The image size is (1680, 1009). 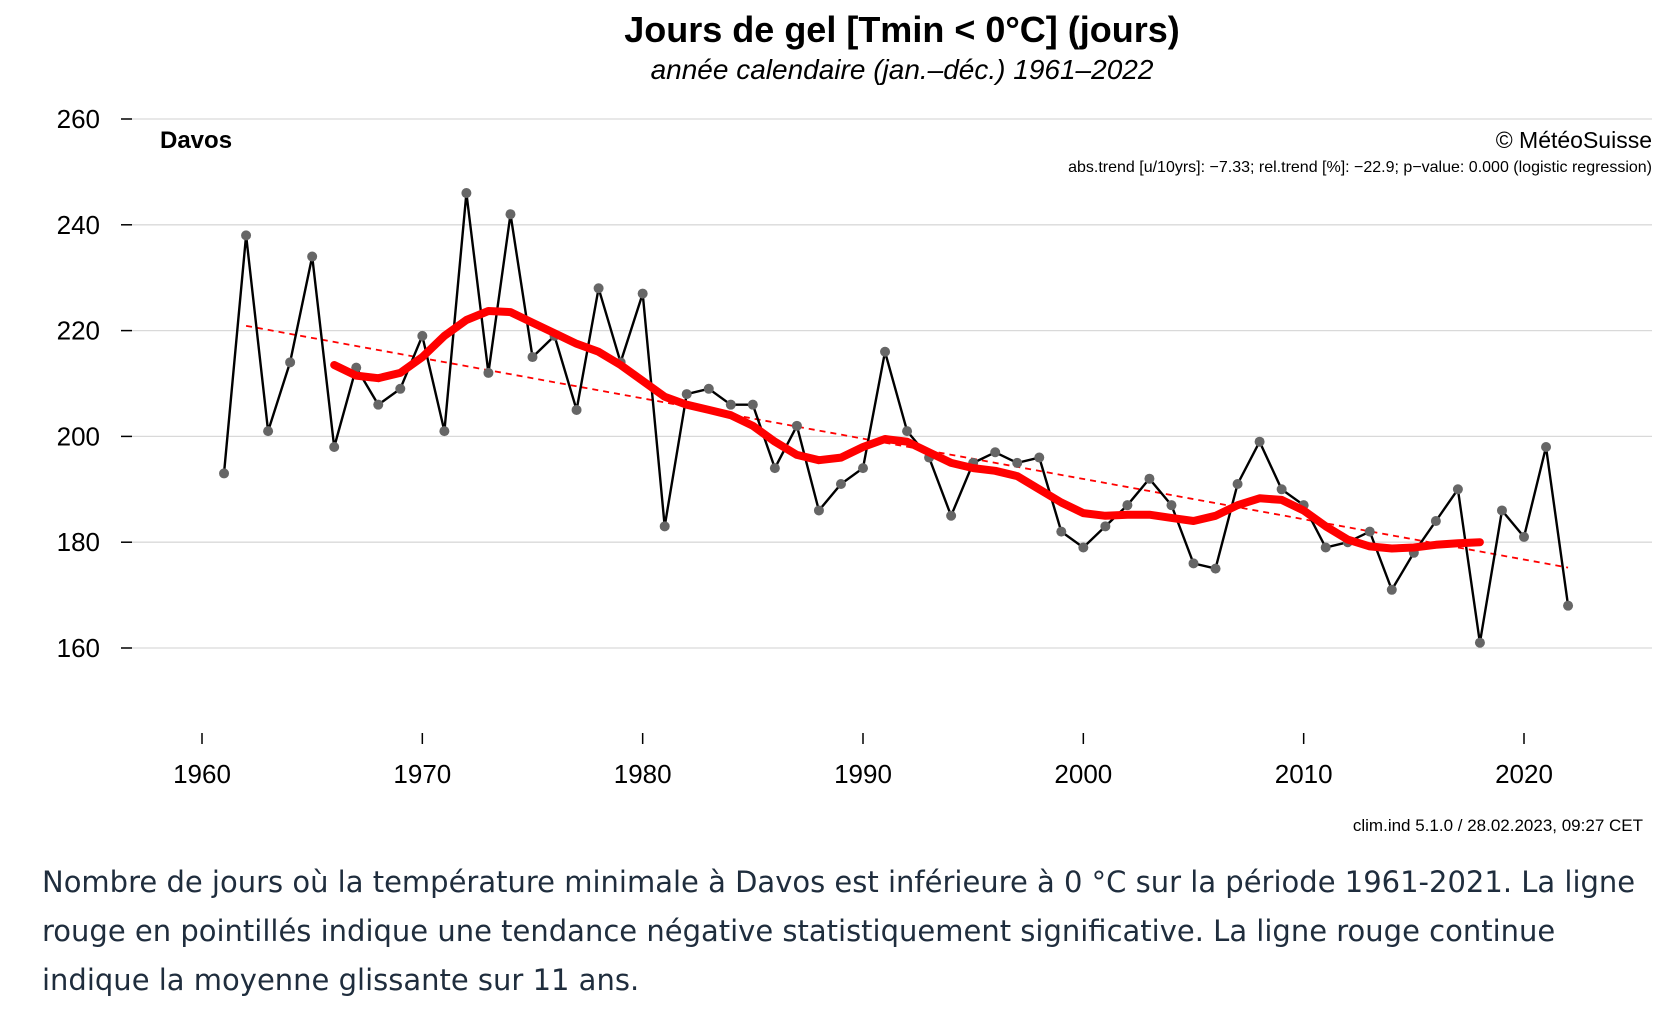 I want to click on x-tick-label: 2000, so click(x=1083, y=774).